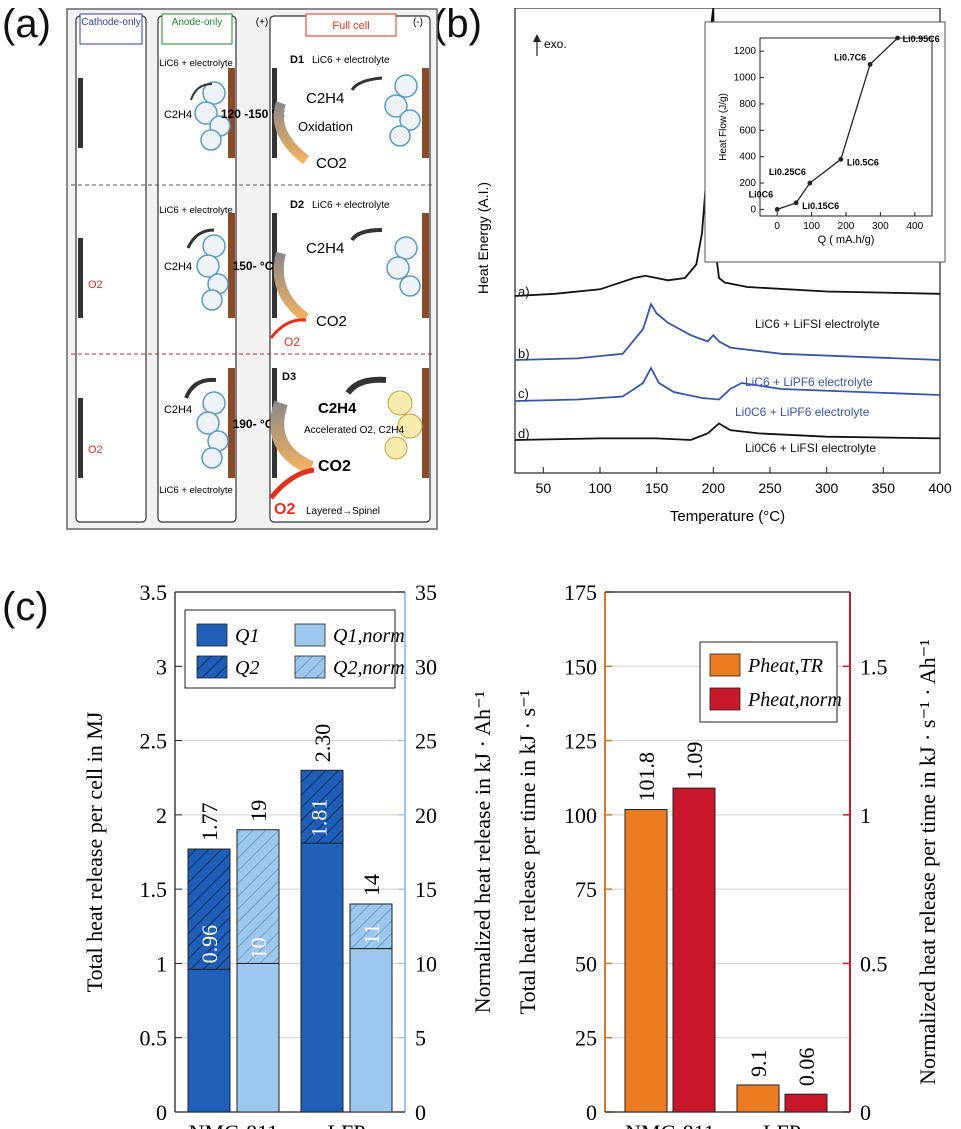 The height and width of the screenshot is (1129, 961). Describe the element at coordinates (418, 22) in the screenshot. I see `polarity-minus: (-)` at that location.